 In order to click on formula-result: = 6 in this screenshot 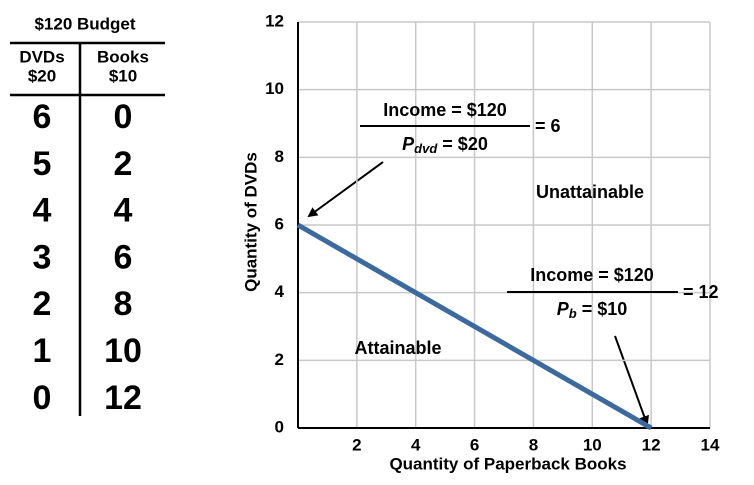, I will do `click(548, 126)`.